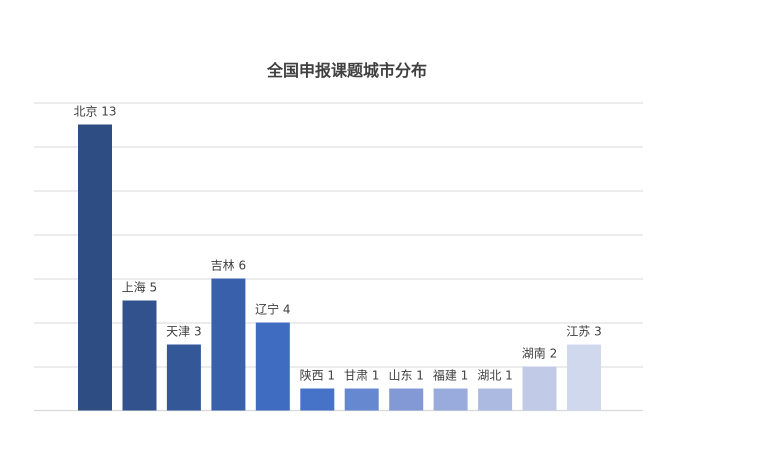  Describe the element at coordinates (539, 388) in the screenshot. I see `bar-湖南` at that location.